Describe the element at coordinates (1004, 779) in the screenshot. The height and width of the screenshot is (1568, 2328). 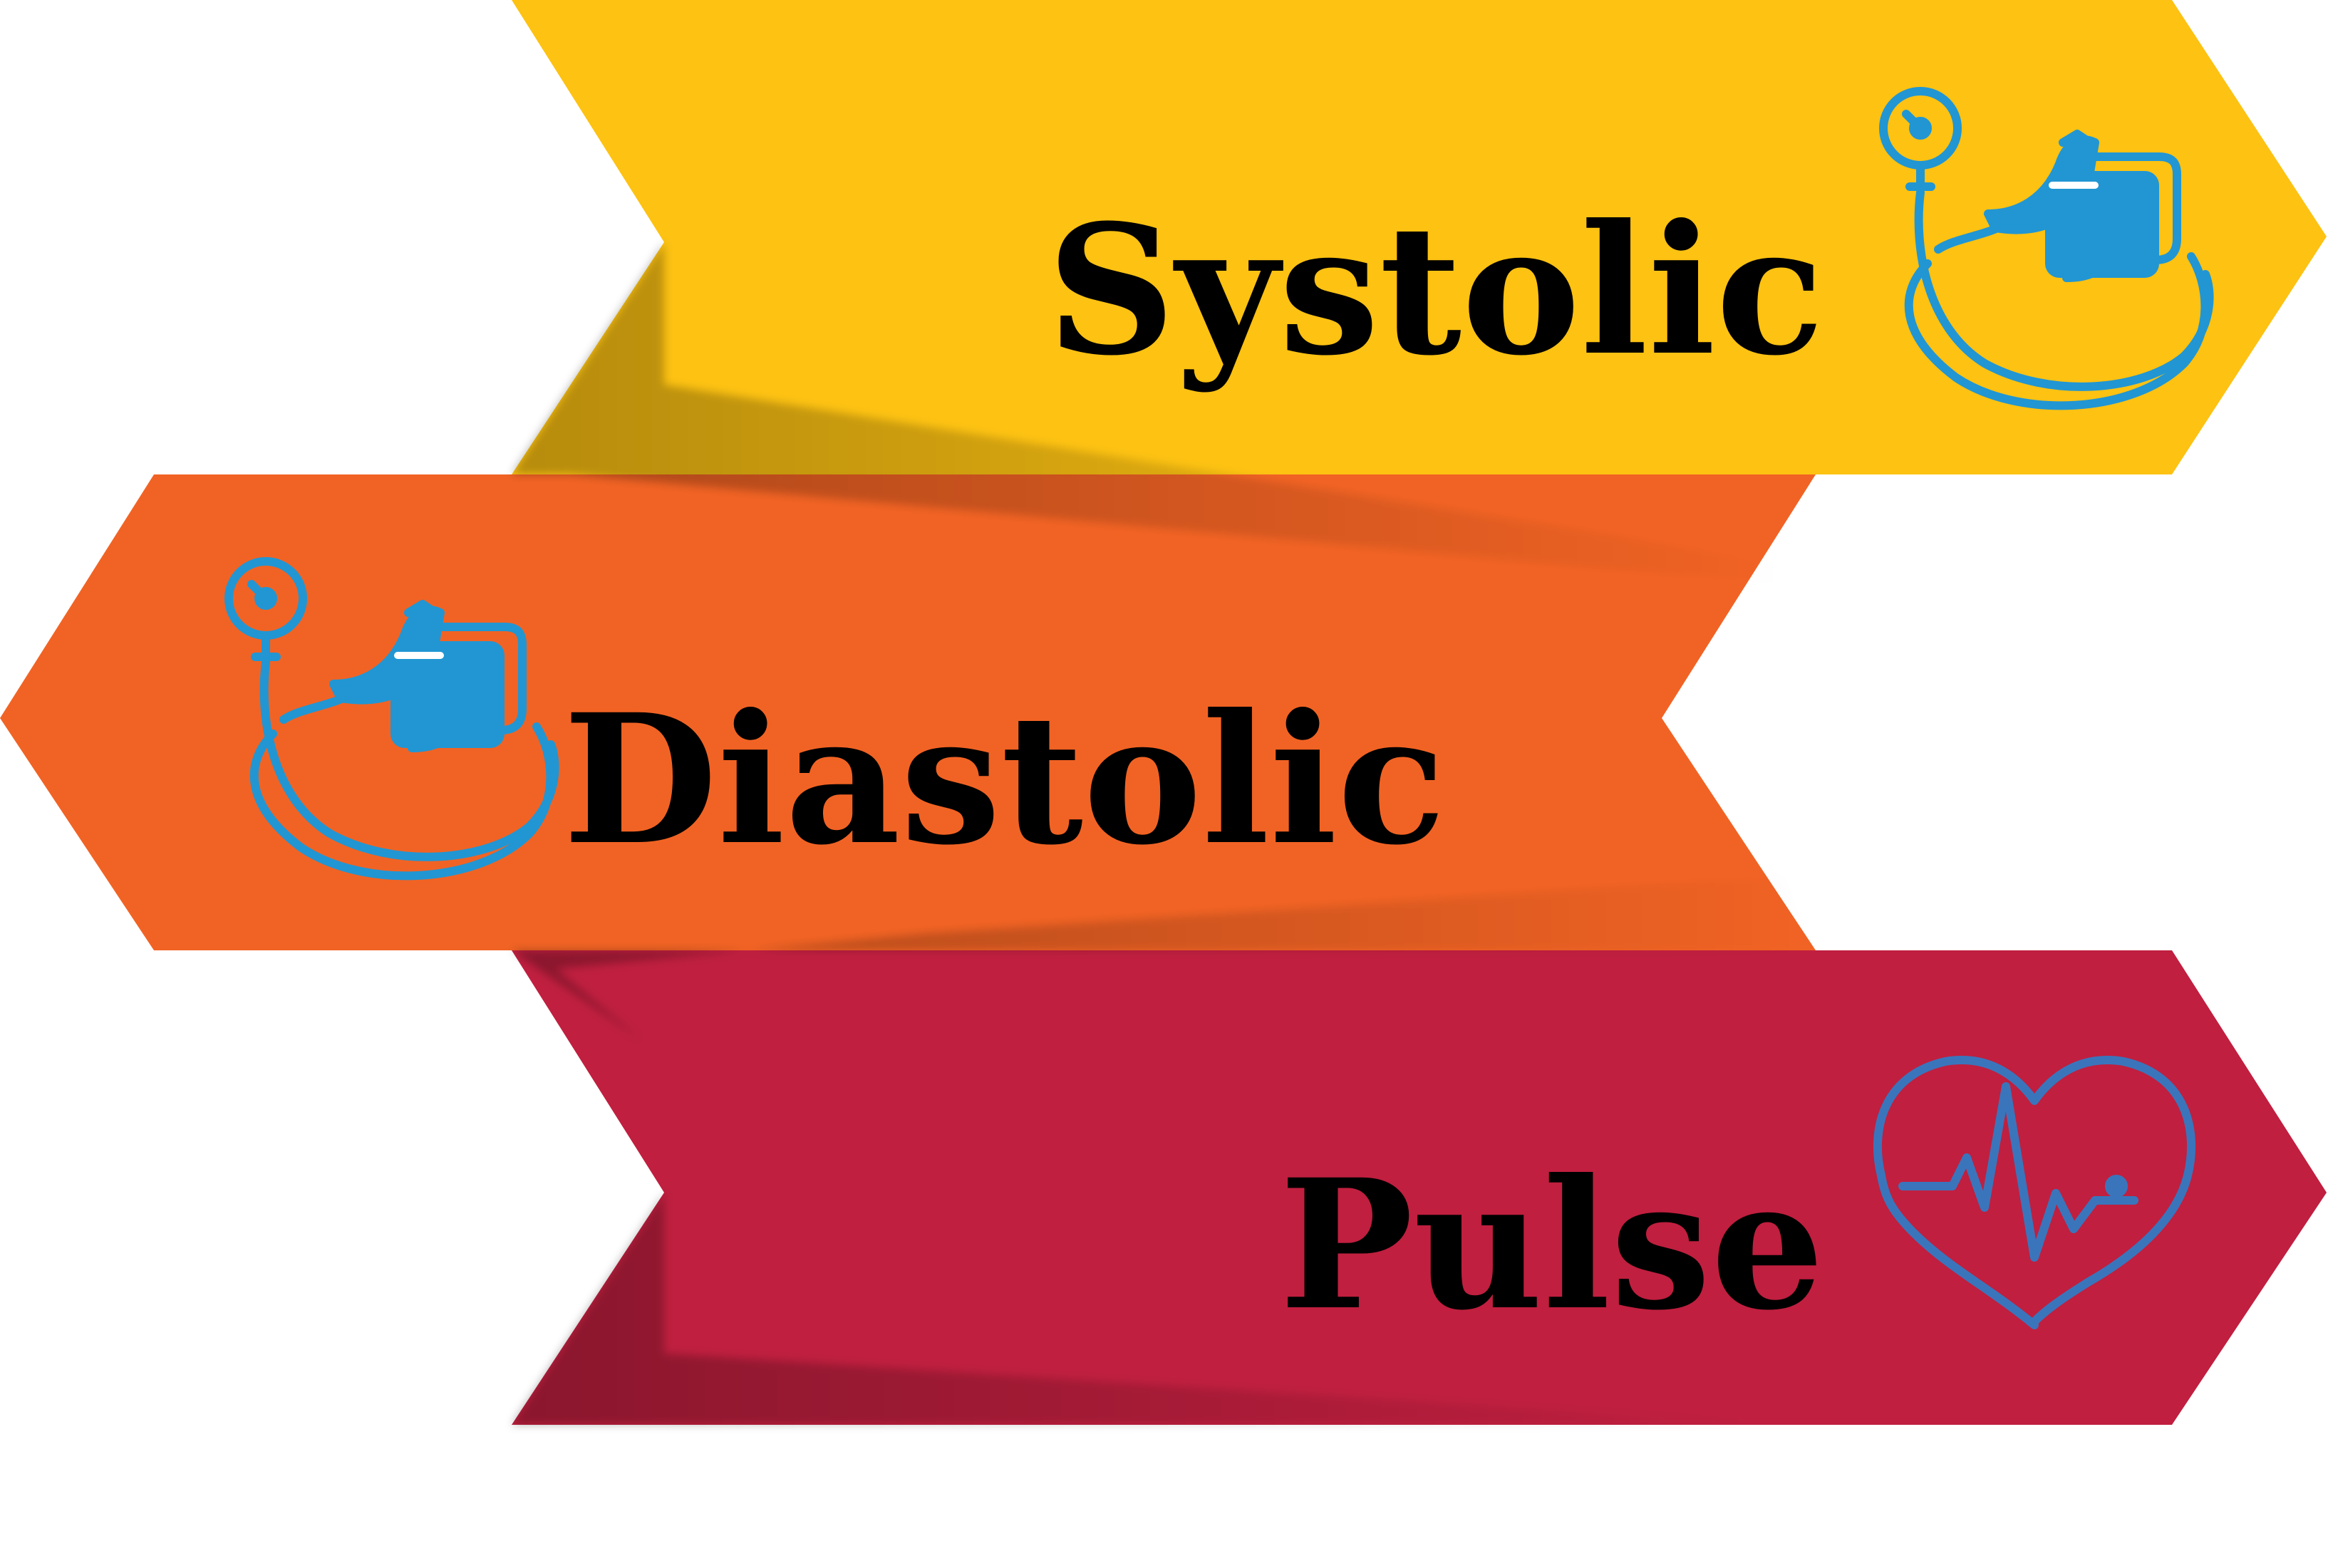
I see `arrow-diastolic-label: Diastolic` at that location.